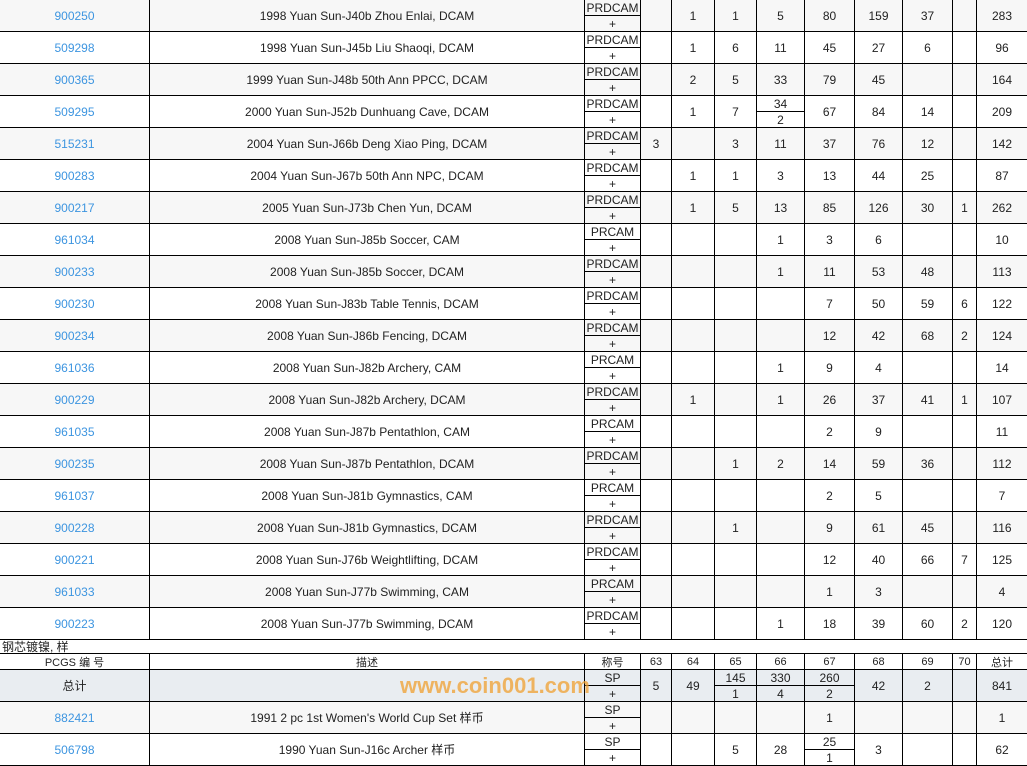  Describe the element at coordinates (75, 717) in the screenshot. I see `pcgs-number-link: 882421` at that location.